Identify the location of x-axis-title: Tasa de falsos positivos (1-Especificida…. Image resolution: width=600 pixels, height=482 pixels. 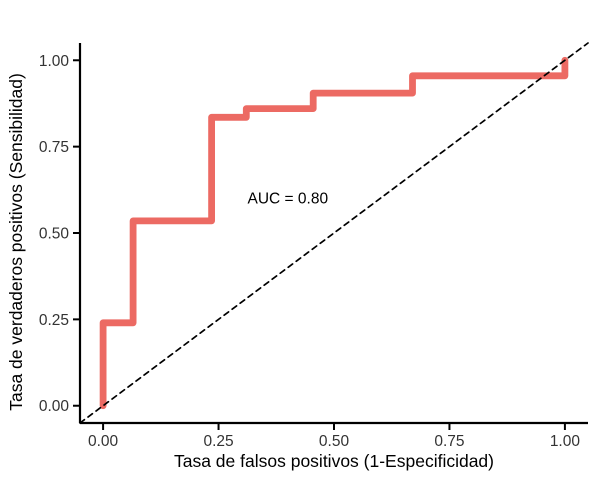
(334, 461).